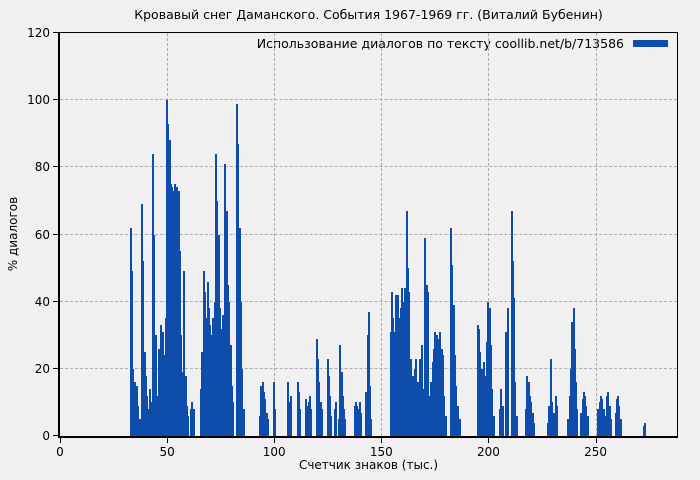 Image resolution: width=700 pixels, height=480 pixels. Describe the element at coordinates (274, 452) in the screenshot. I see `x-tick-label-100: 100` at that location.